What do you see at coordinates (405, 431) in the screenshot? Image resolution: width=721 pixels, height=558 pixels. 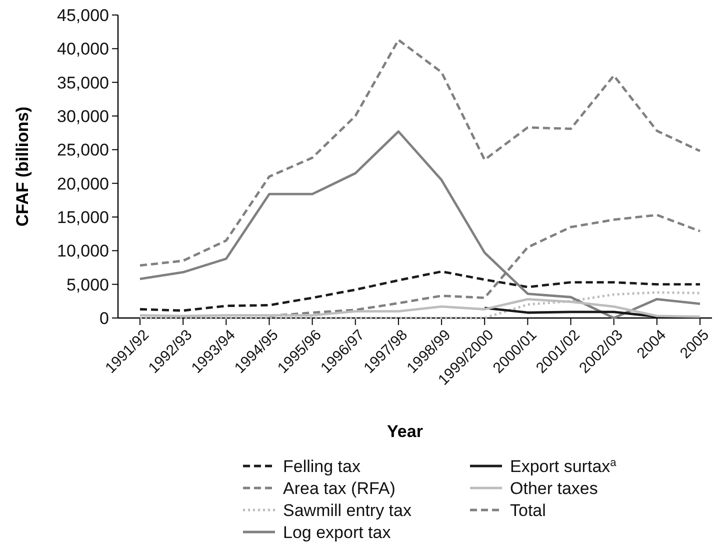 I see `x-axis-title: Year` at bounding box center [405, 431].